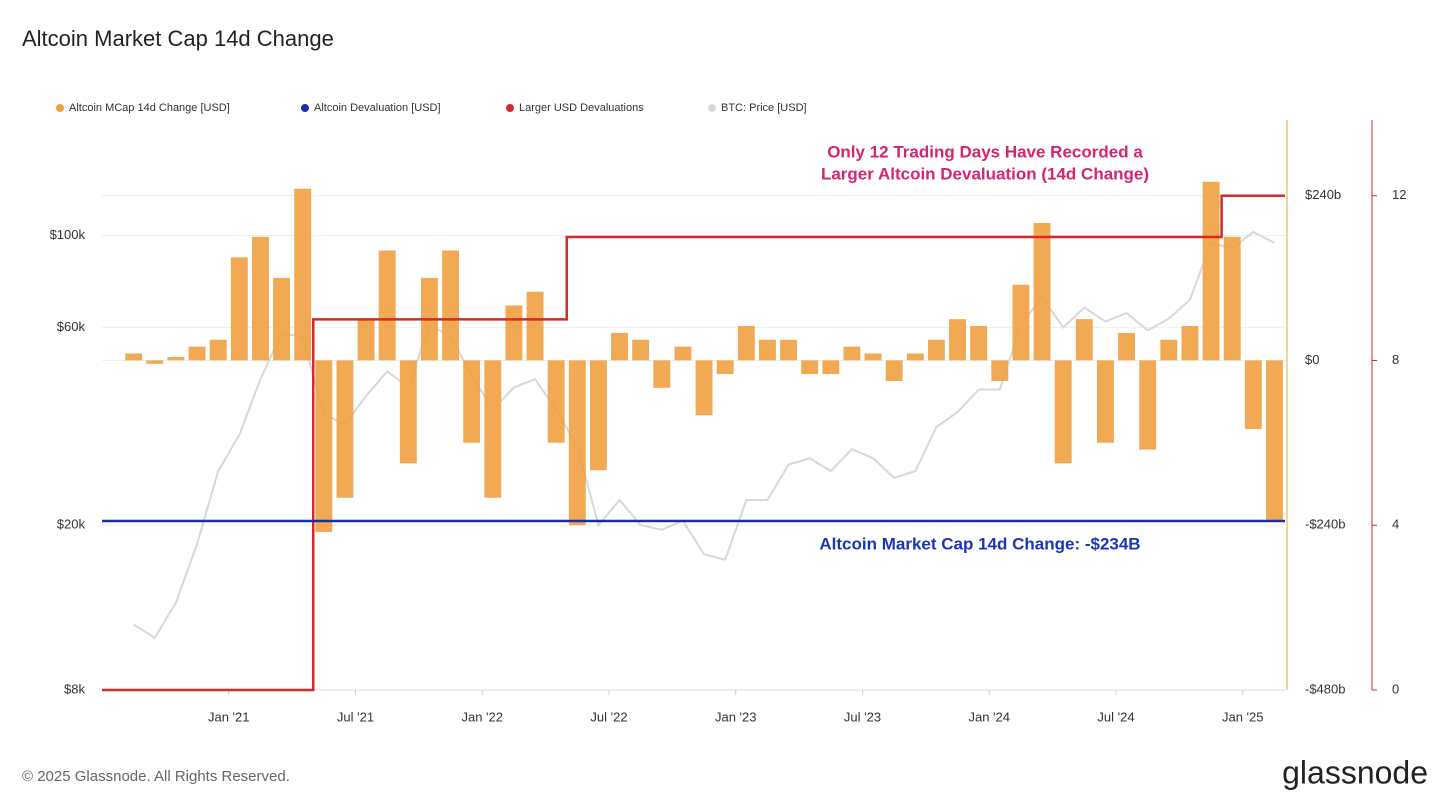  I want to click on legend-label: Larger USD Devaluations, so click(581, 108).